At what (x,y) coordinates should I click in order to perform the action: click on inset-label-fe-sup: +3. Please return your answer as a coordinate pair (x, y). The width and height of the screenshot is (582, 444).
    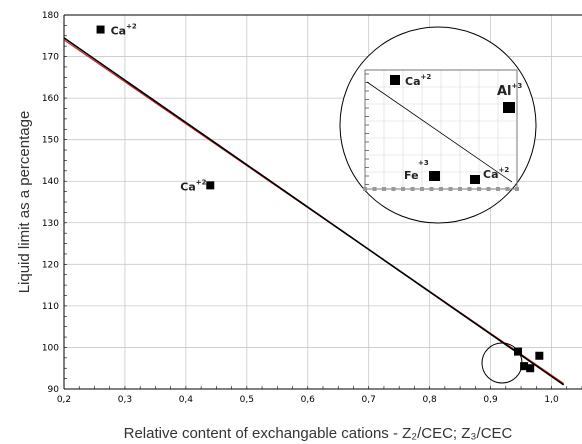
    Looking at the image, I should click on (423, 163).